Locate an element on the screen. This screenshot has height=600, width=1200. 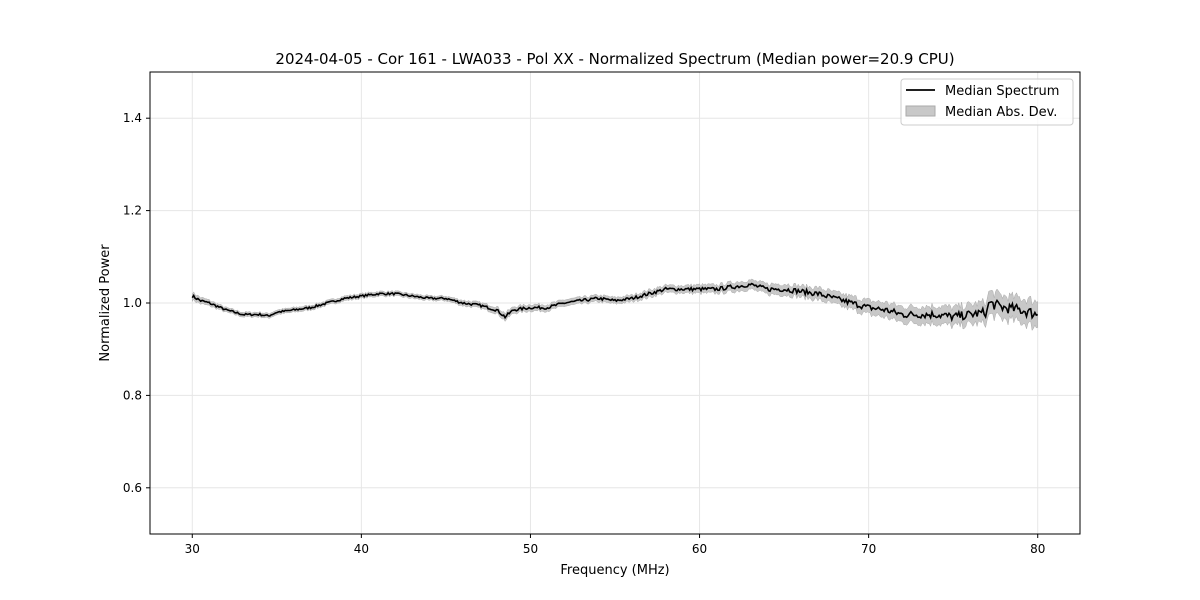
x-tick-label: 70 is located at coordinates (868, 549).